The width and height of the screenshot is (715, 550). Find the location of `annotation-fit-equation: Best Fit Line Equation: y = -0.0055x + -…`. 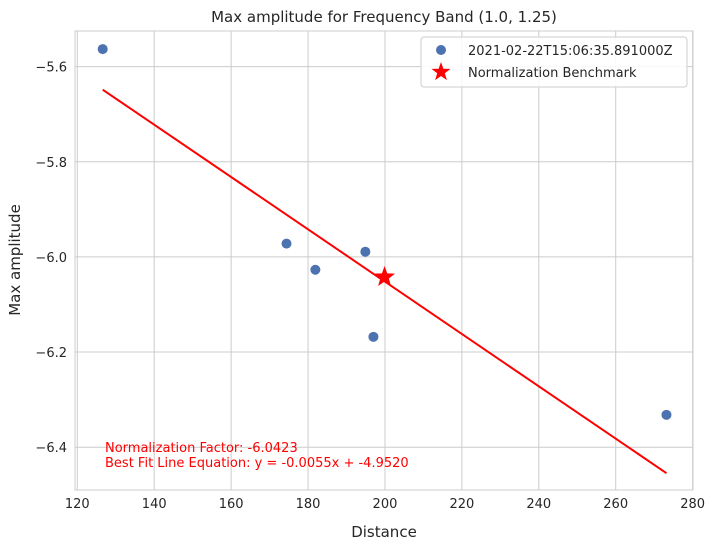

annotation-fit-equation: Best Fit Line Equation: y = -0.0055x + -… is located at coordinates (257, 463).